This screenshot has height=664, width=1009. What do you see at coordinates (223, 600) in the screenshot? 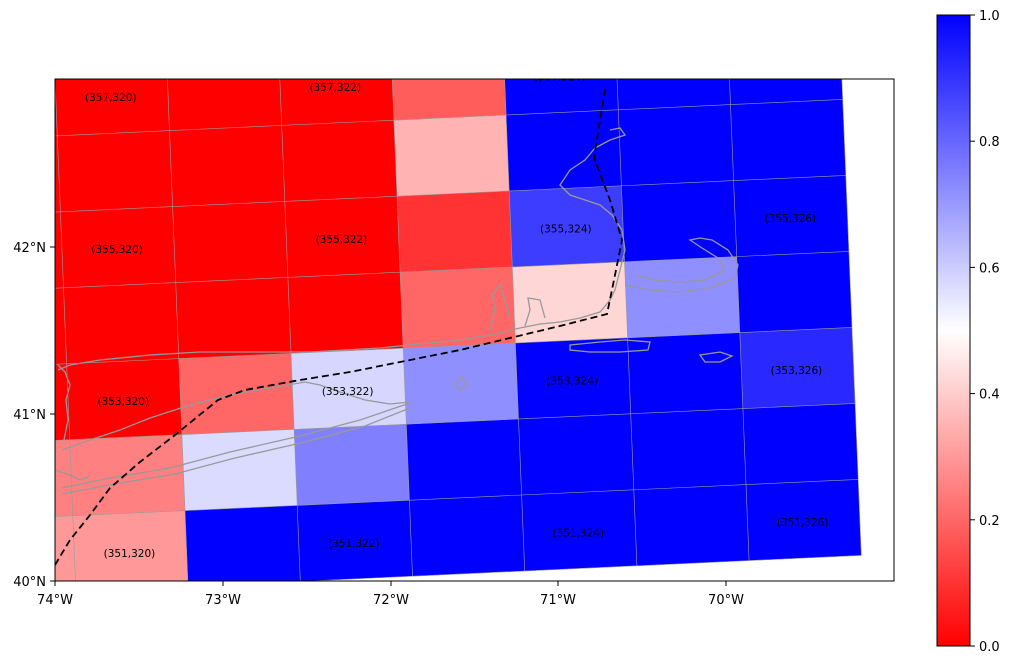
I see `x-tick-label: 73°W` at bounding box center [223, 600].